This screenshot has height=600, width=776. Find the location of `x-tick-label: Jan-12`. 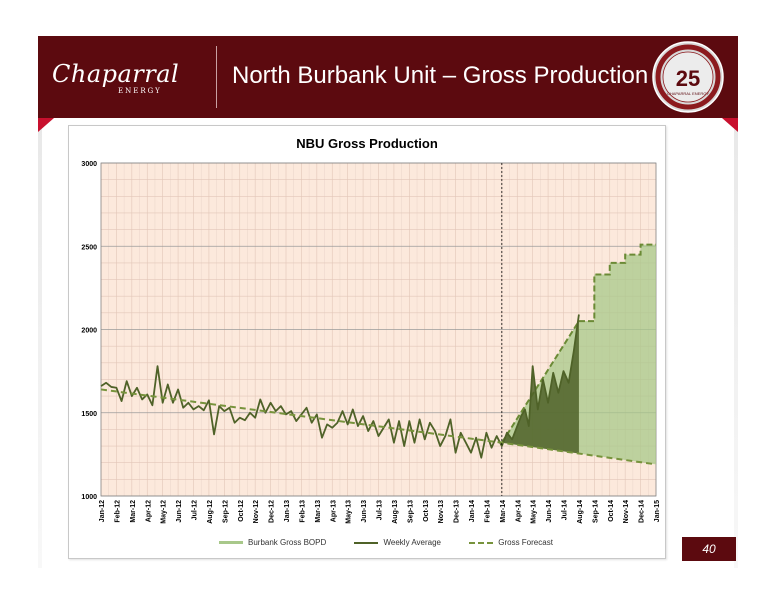

x-tick-label: Jan-12 is located at coordinates (102, 511).